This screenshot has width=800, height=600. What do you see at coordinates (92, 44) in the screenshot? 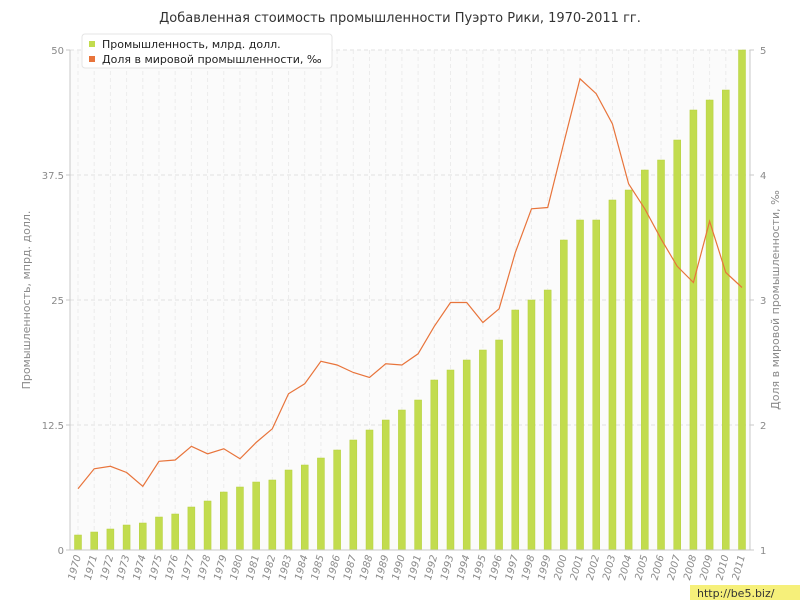
I see `legend-swatch-industry` at bounding box center [92, 44].